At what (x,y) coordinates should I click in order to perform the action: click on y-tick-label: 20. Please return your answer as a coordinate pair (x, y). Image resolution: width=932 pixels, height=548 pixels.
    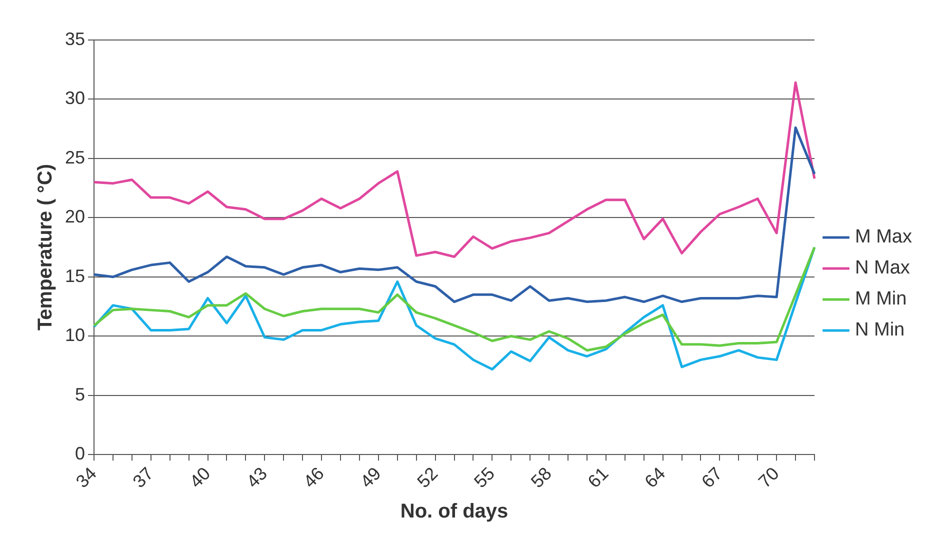
    Looking at the image, I should click on (75, 216).